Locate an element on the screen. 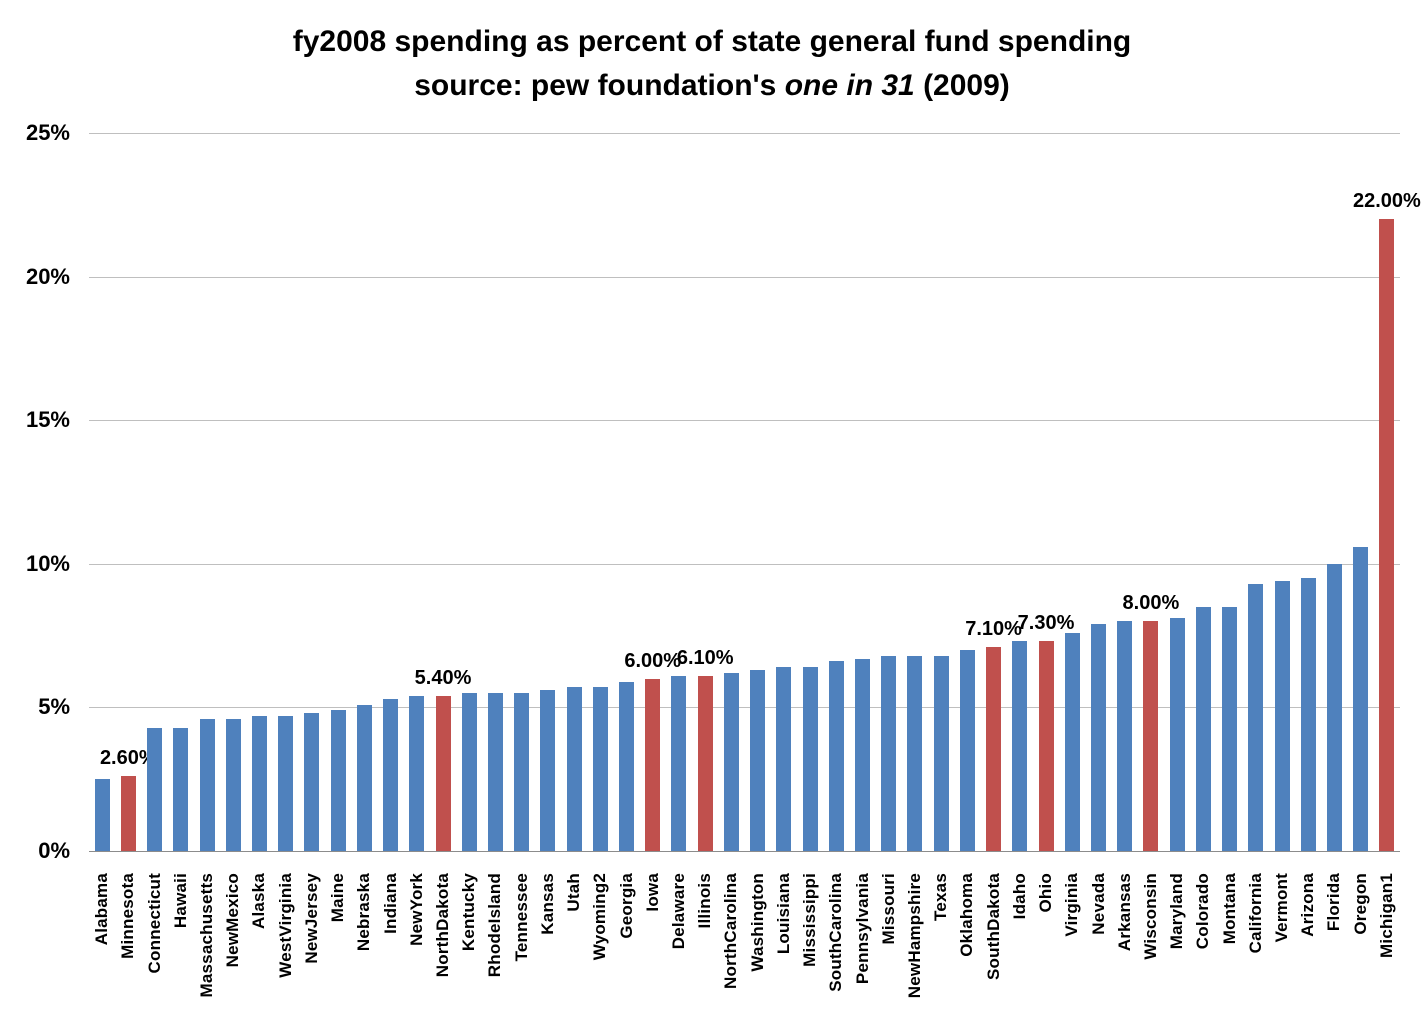 The height and width of the screenshot is (1033, 1424). bar-Pennsylvania is located at coordinates (862, 754).